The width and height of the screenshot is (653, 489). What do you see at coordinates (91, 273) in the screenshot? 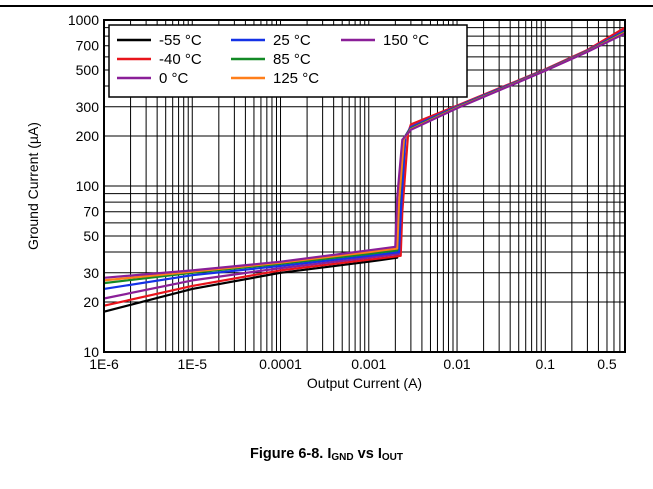
I see `y-tick-label: 30` at bounding box center [91, 273].